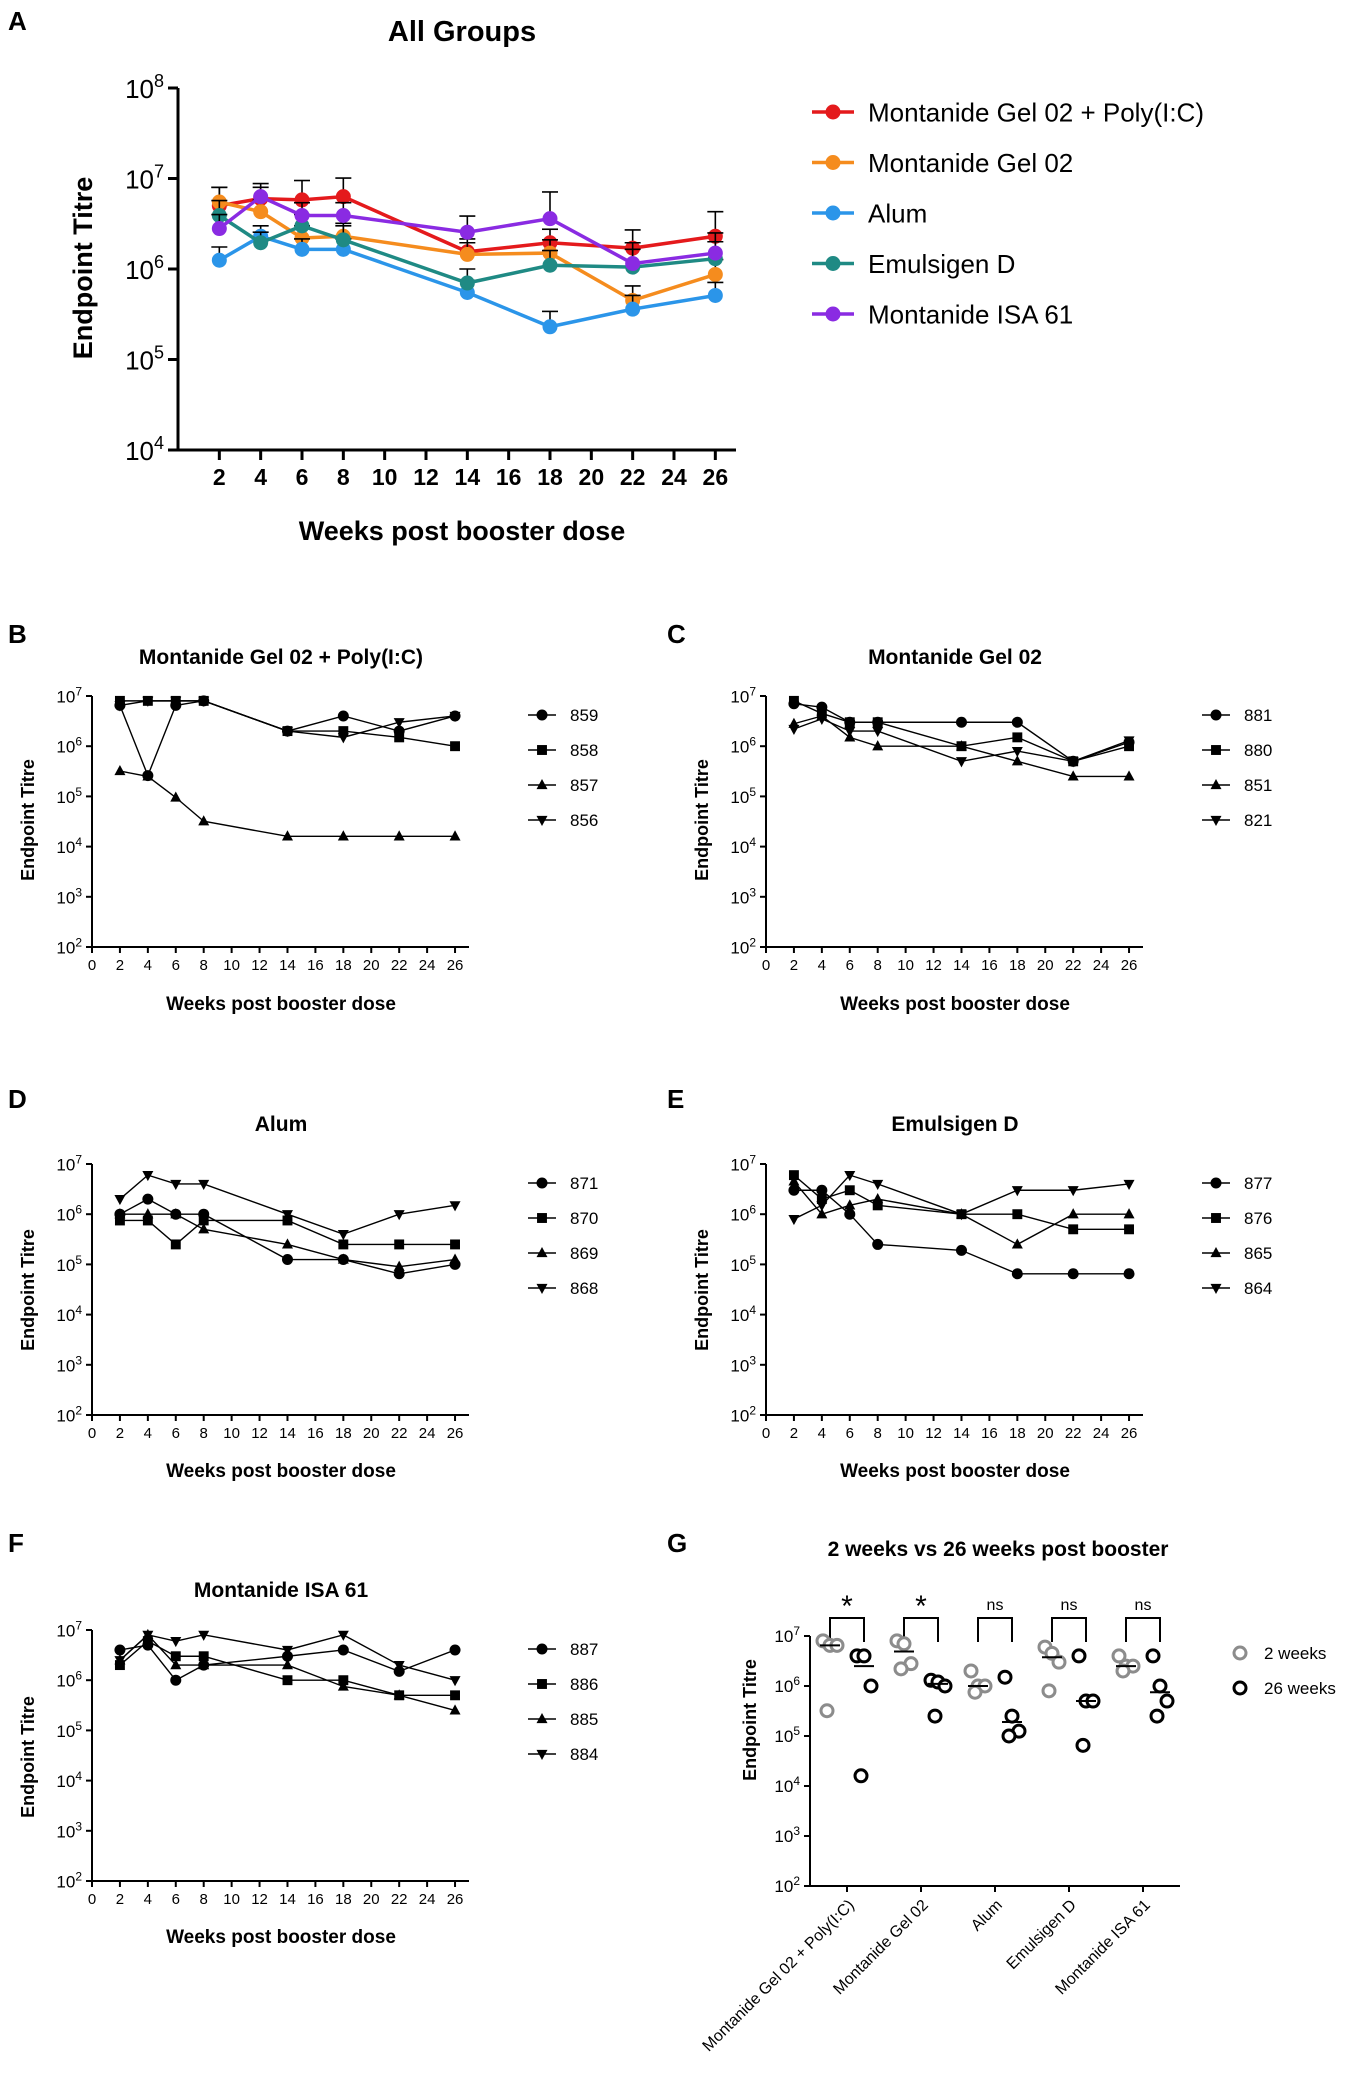  I want to click on panel-letter-b: B, so click(17, 634).